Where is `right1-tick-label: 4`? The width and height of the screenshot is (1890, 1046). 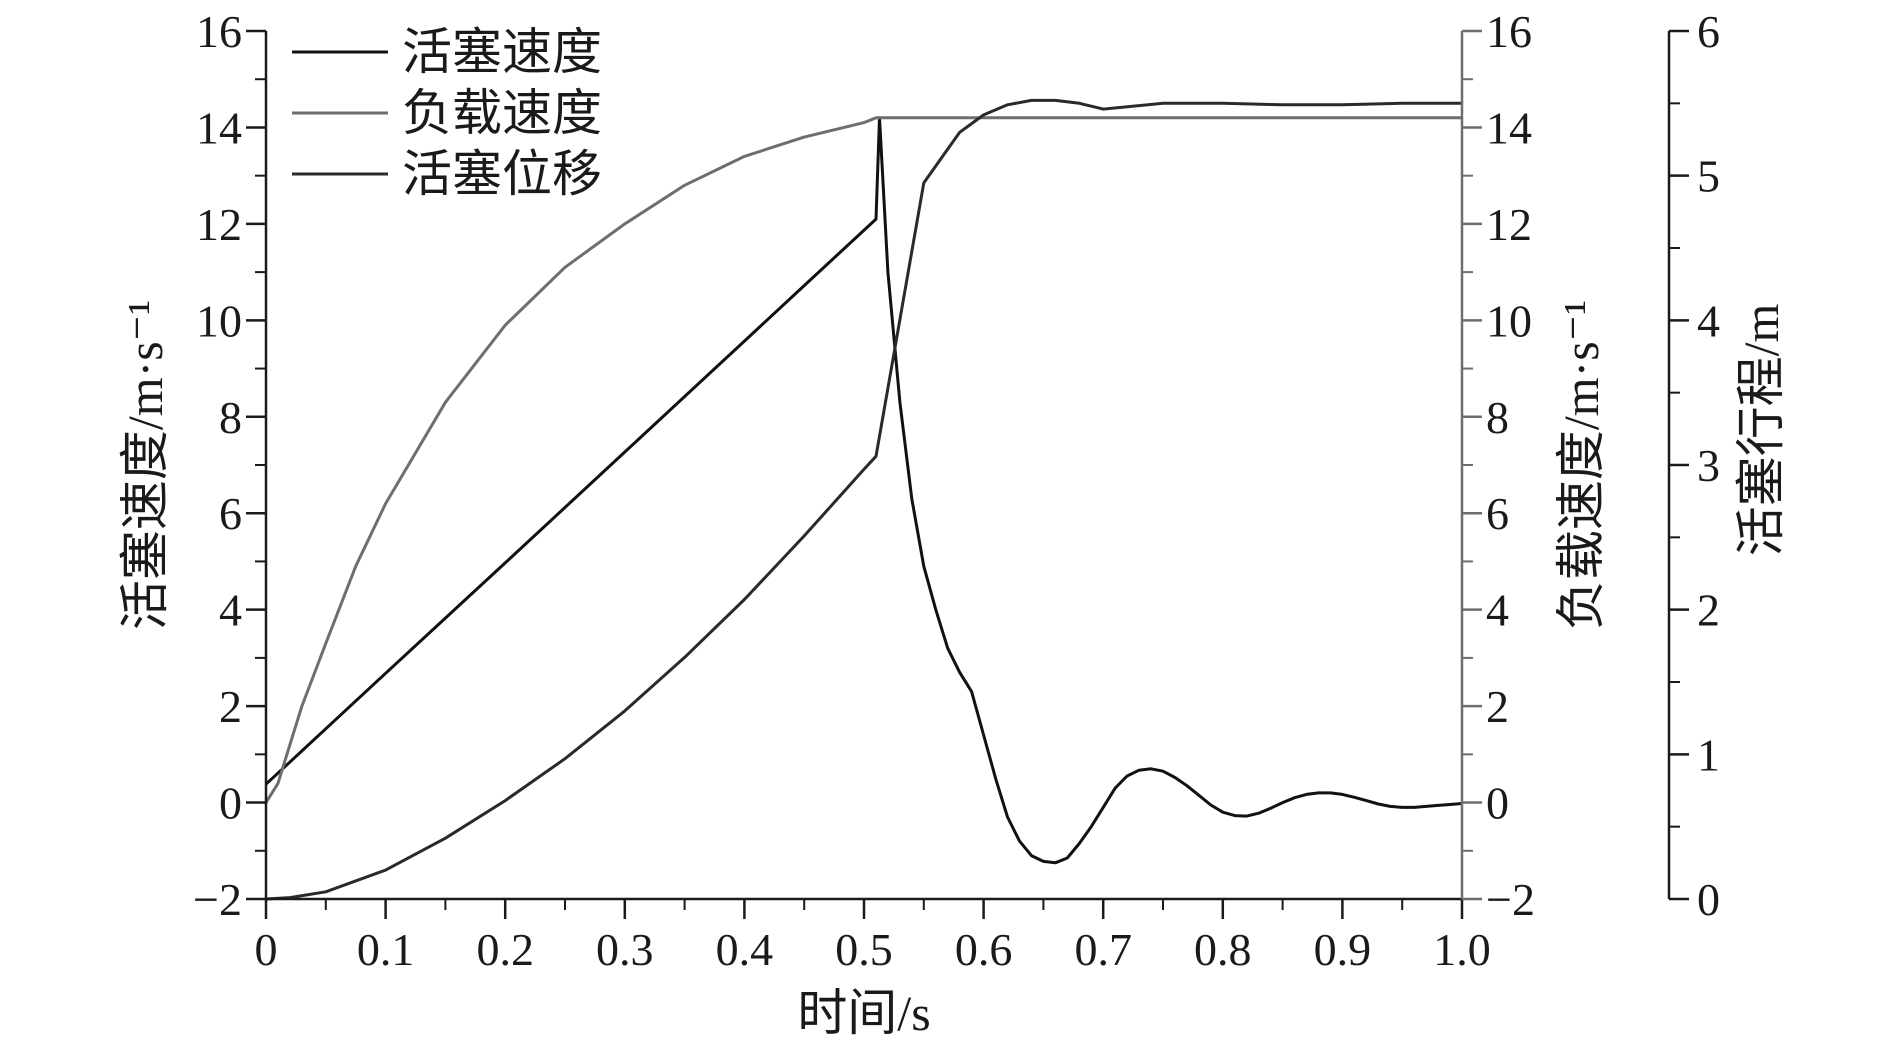
right1-tick-label: 4 is located at coordinates (1497, 610).